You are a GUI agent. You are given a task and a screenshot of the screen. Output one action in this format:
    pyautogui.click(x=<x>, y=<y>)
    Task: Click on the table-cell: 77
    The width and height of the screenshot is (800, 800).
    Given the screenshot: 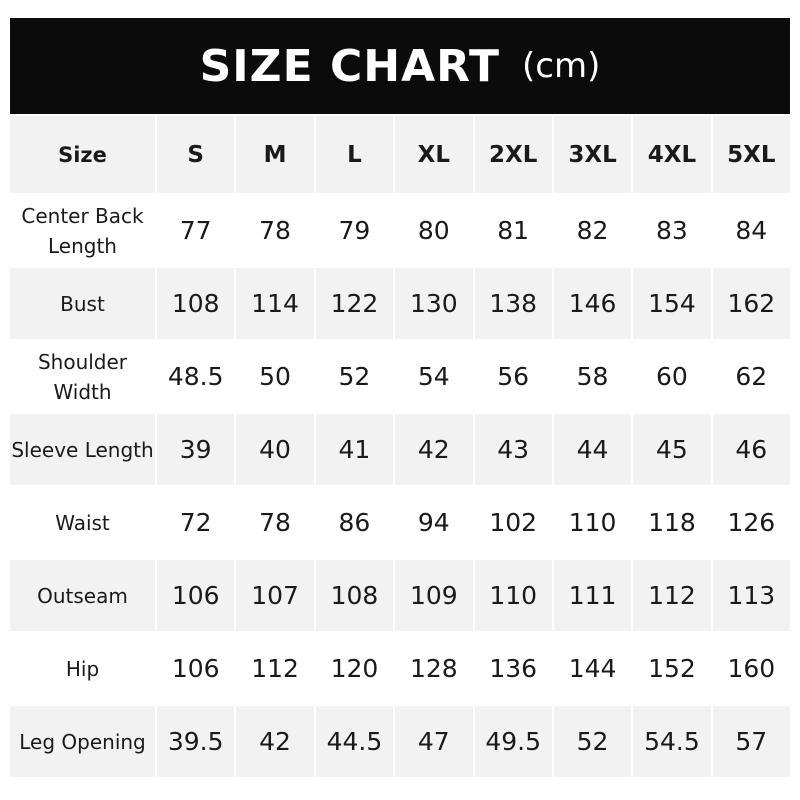 What is the action you would take?
    pyautogui.click(x=196, y=230)
    